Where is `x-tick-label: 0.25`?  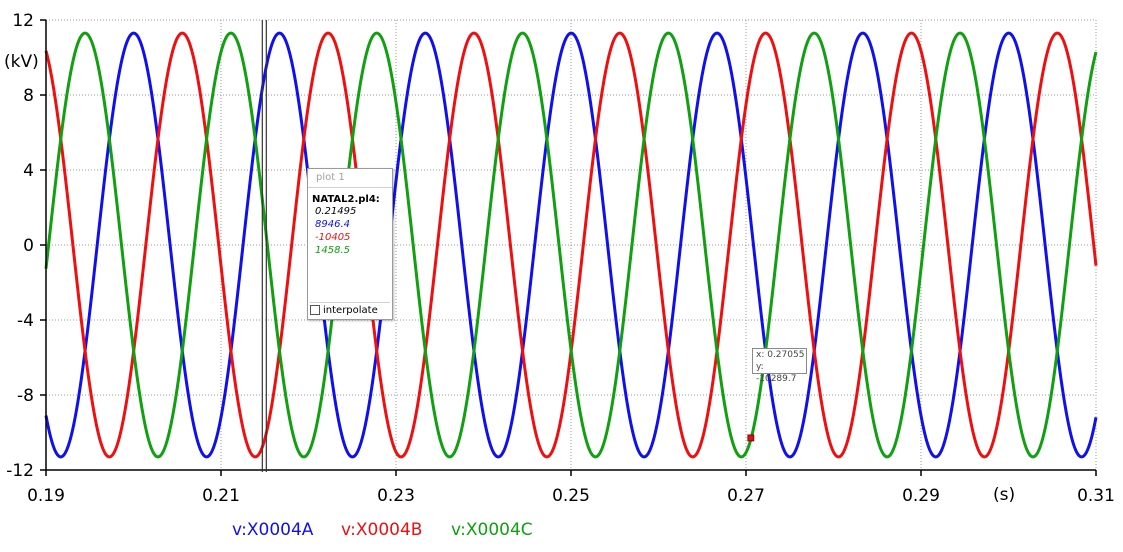 x-tick-label: 0.25 is located at coordinates (571, 496).